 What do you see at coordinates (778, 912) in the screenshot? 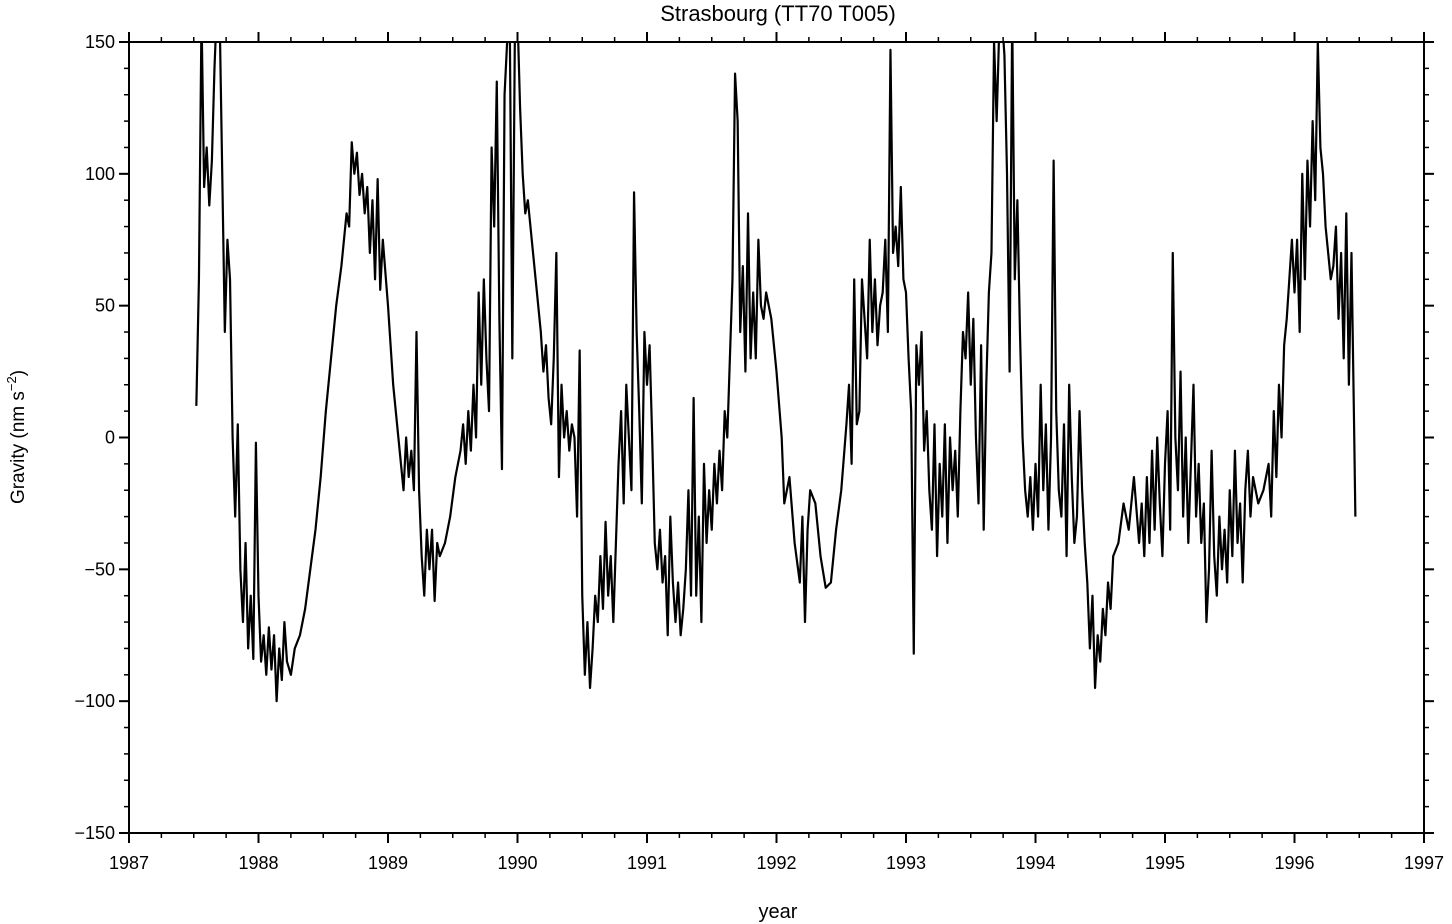
I see `x-axis-label: year` at bounding box center [778, 912].